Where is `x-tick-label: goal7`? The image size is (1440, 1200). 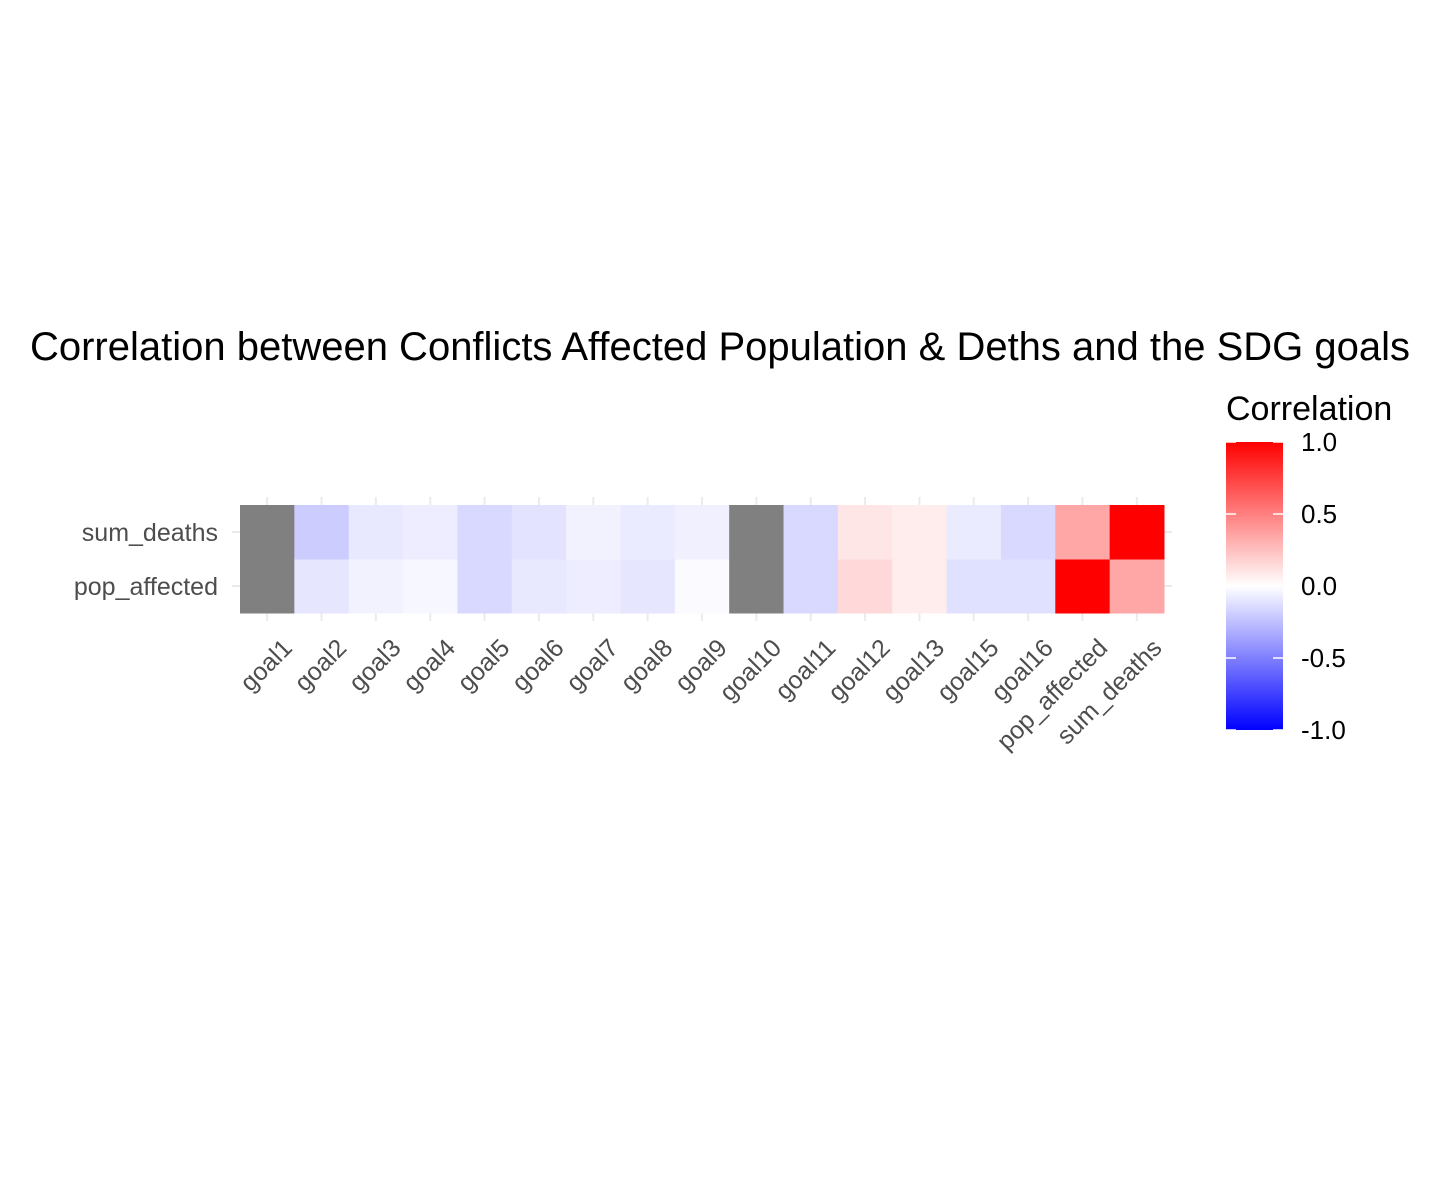
x-tick-label: goal7 is located at coordinates (592, 665).